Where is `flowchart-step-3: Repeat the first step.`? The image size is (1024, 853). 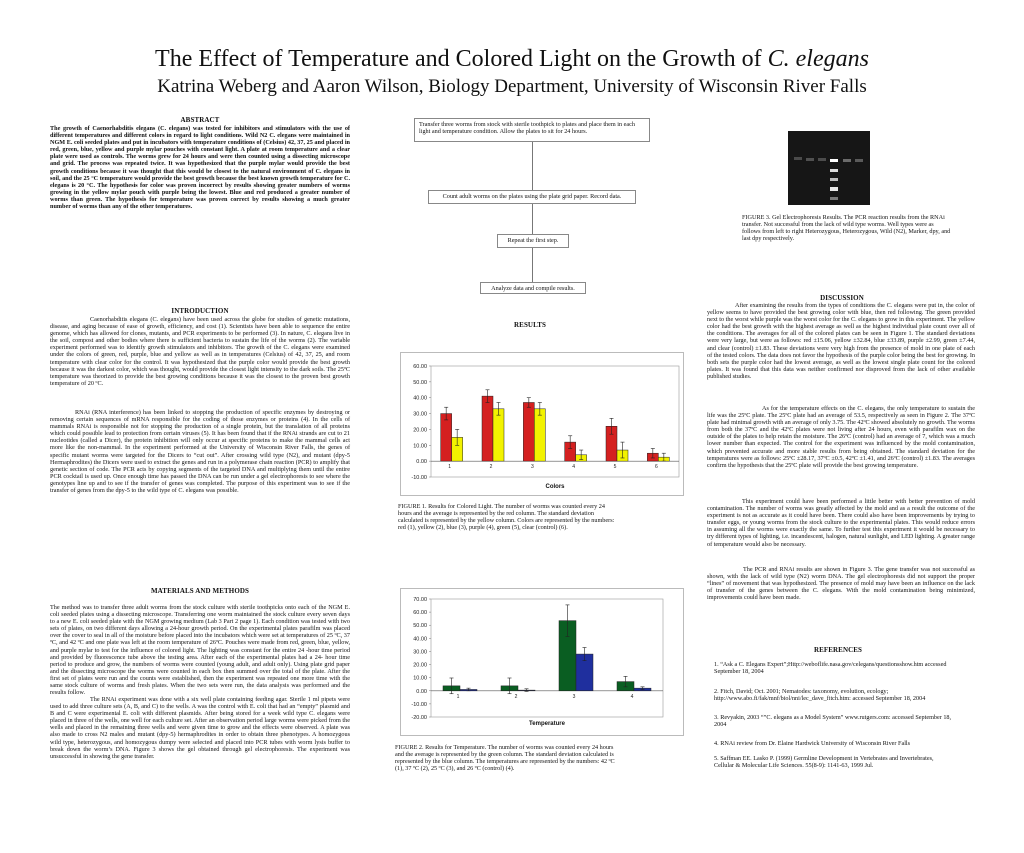
flowchart-step-3: Repeat the first step. is located at coordinates (533, 241).